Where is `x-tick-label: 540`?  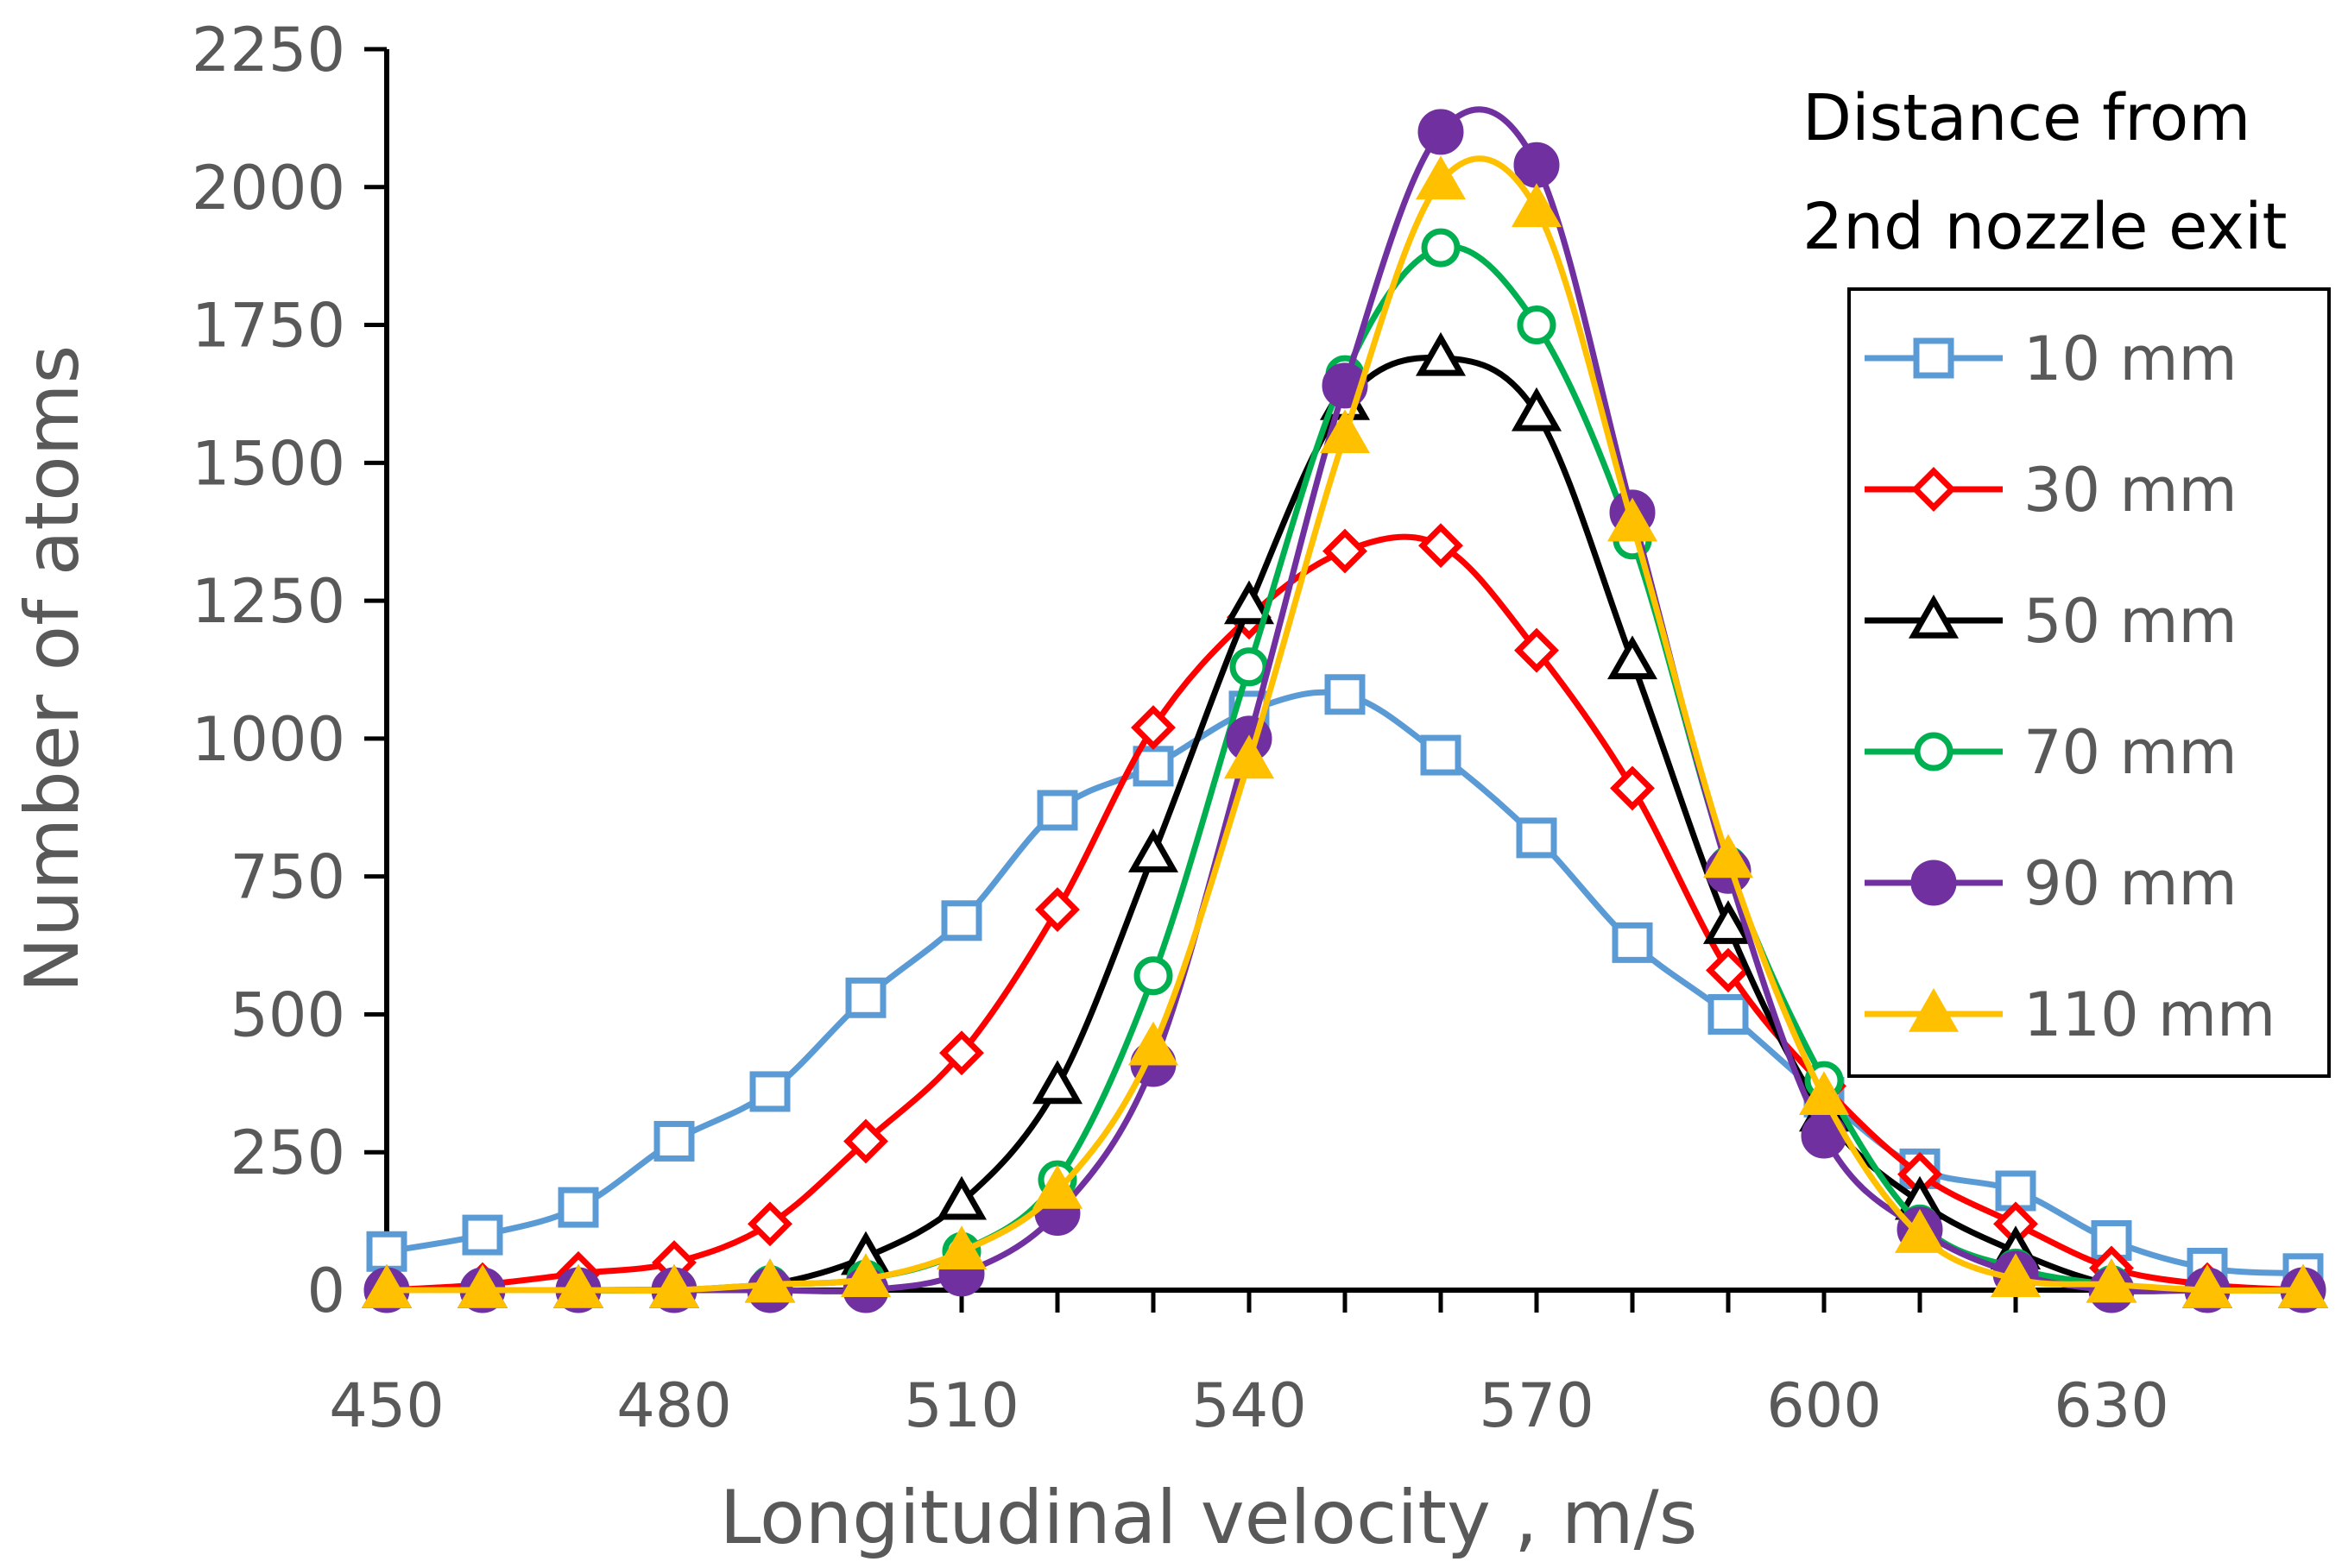
x-tick-label: 540 is located at coordinates (1249, 1405).